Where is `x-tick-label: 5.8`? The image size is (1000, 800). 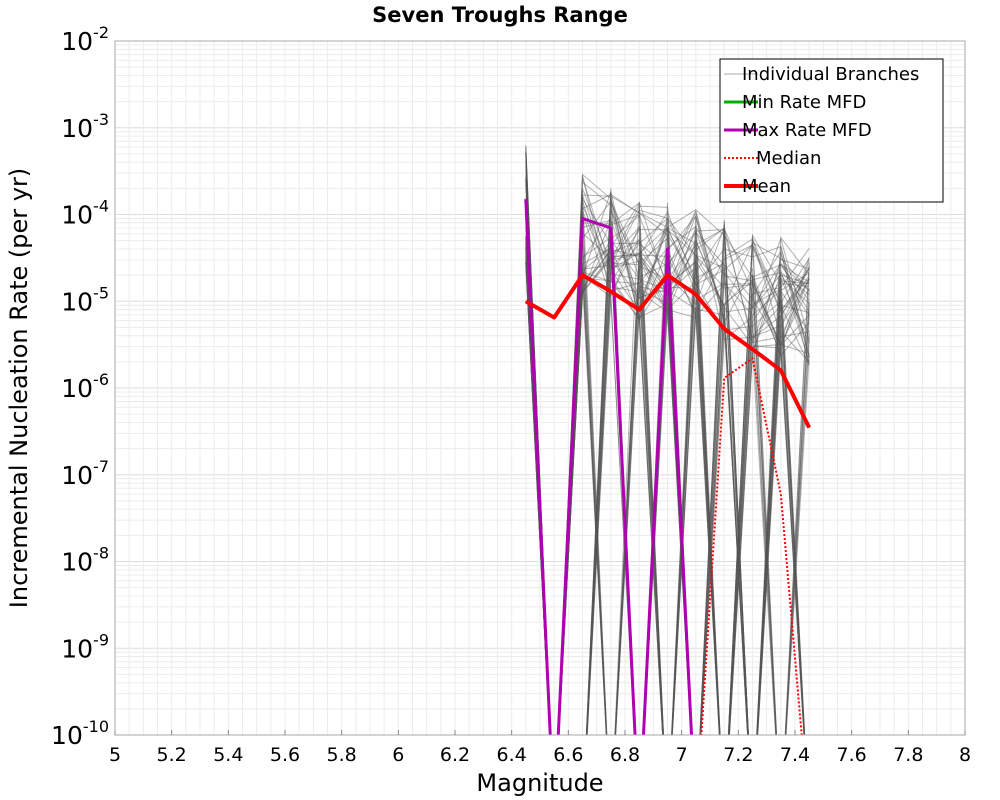 x-tick-label: 5.8 is located at coordinates (342, 755).